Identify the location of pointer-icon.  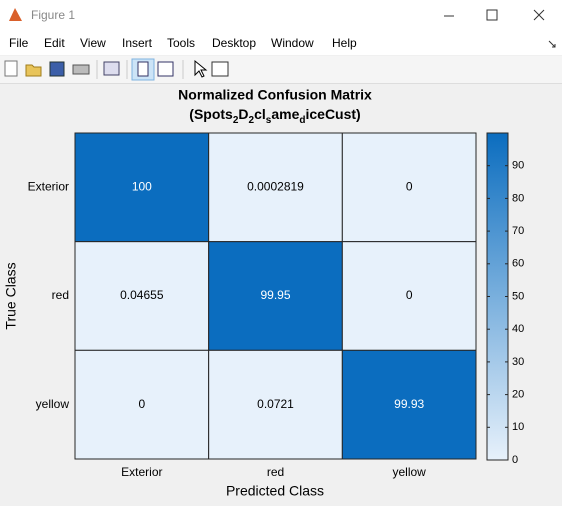
(201, 68).